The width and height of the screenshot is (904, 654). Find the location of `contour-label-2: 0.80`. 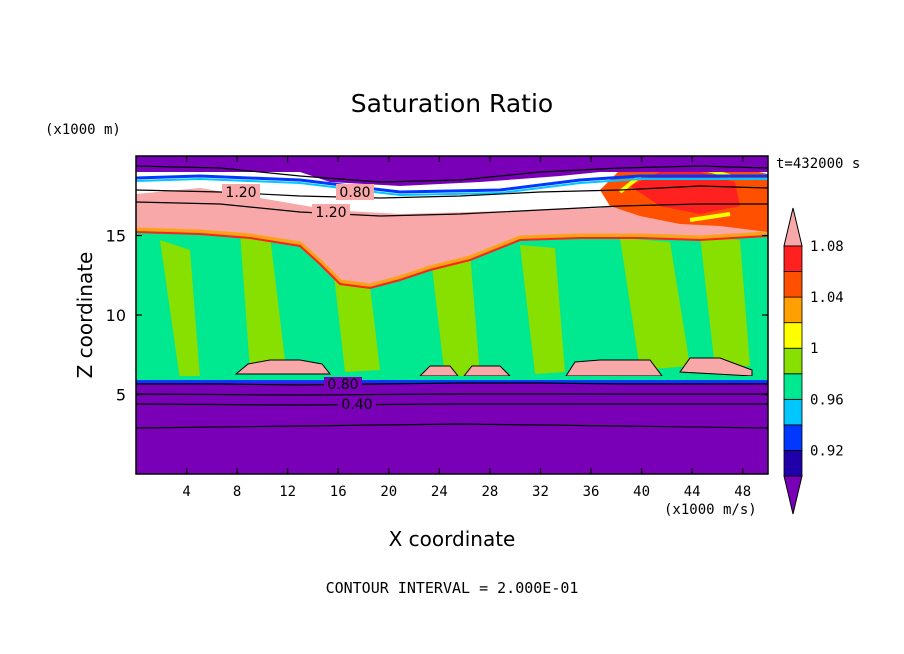

contour-label-2: 0.80 is located at coordinates (354, 193).